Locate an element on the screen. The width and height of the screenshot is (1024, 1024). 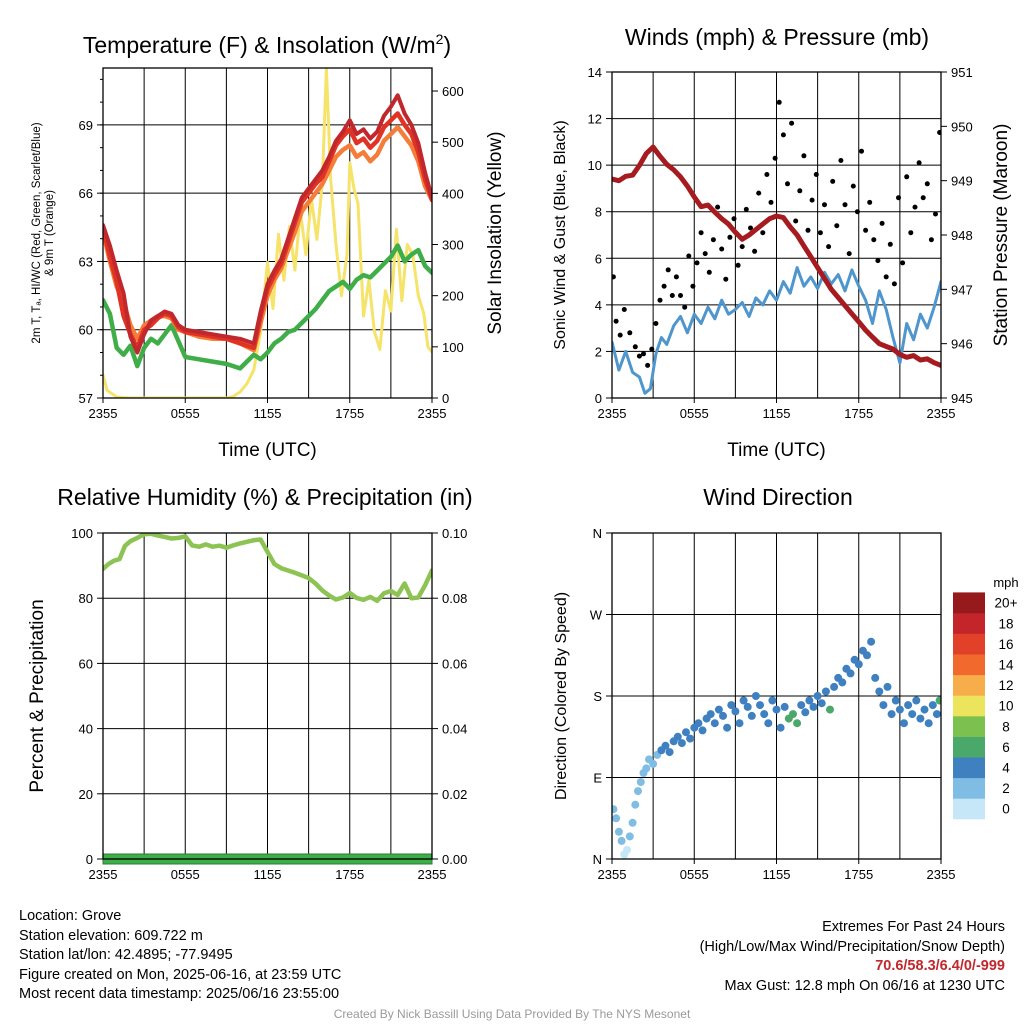
y-tick-label: 6 is located at coordinates (598, 258).